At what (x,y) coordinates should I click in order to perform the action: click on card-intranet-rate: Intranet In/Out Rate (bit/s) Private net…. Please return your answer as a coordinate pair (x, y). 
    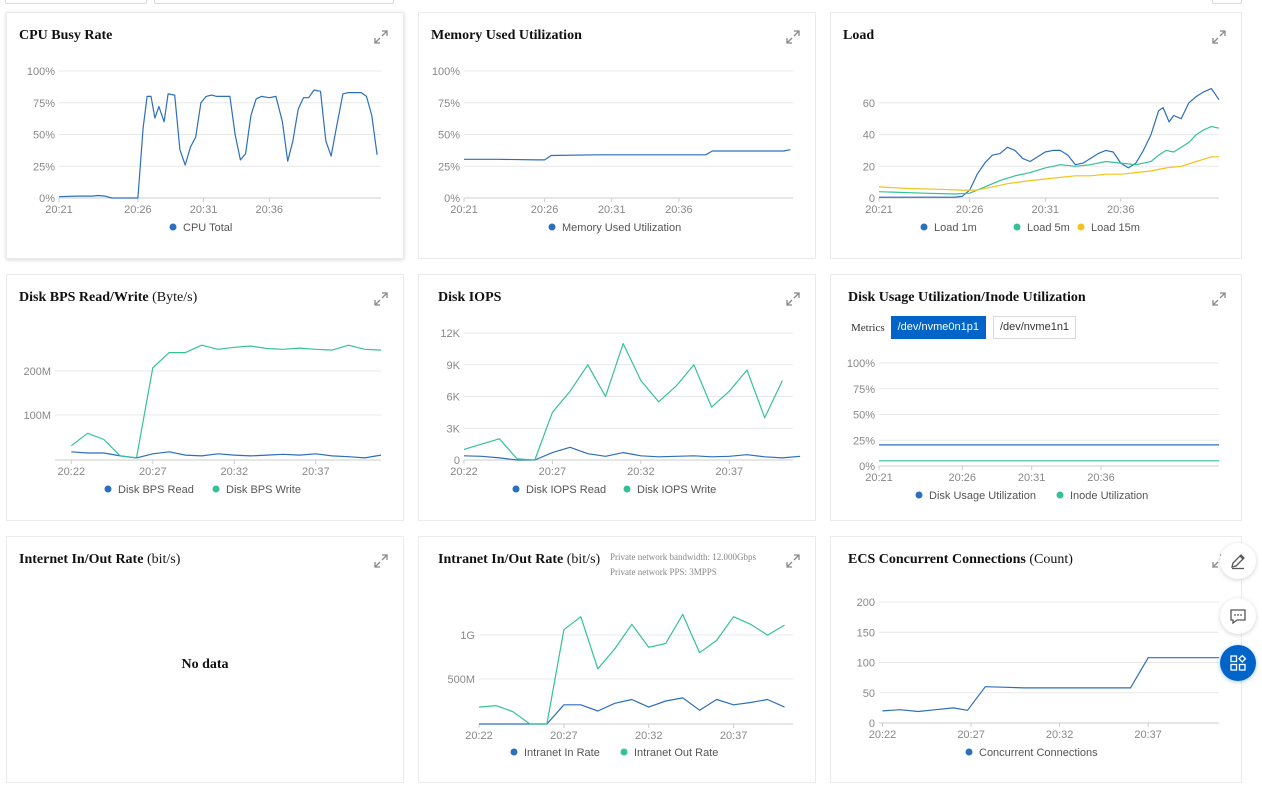
    Looking at the image, I should click on (617, 659).